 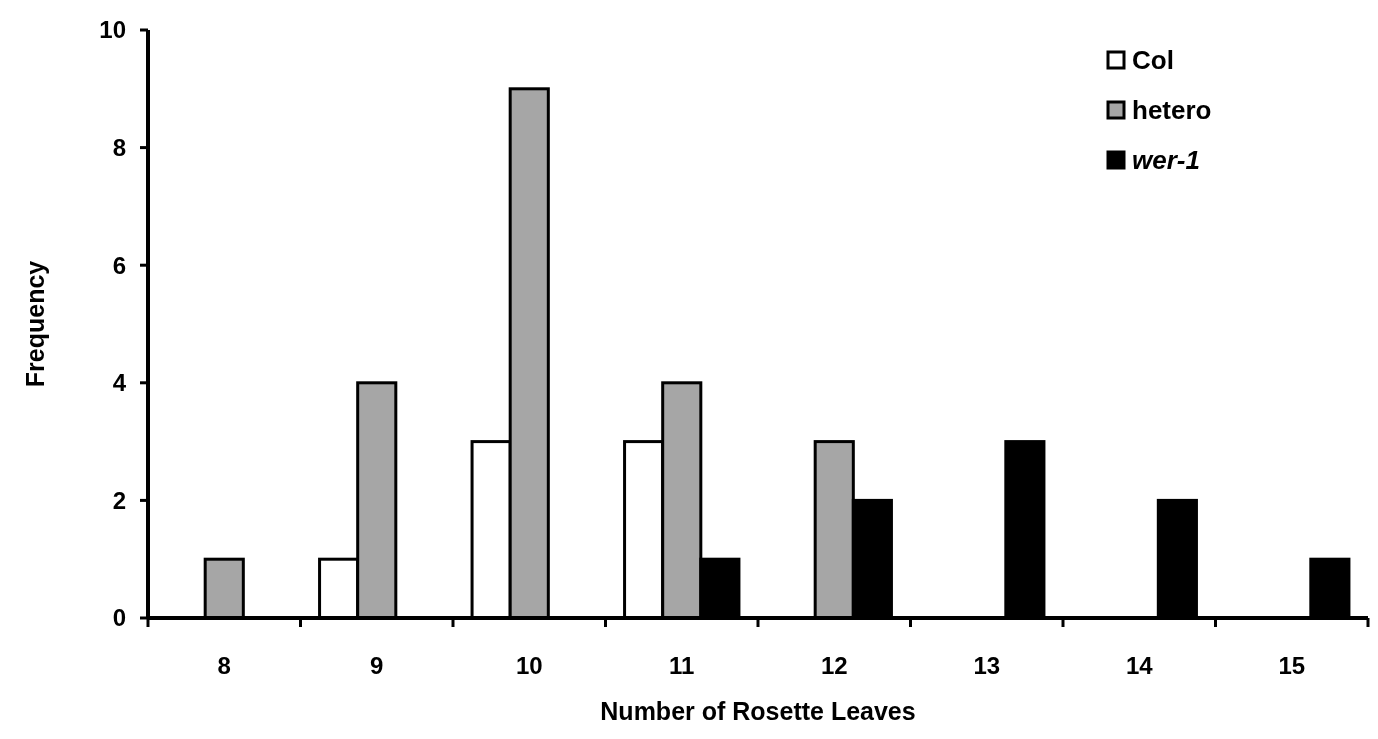 I want to click on y-axis-title: Frequency, so click(x=35, y=324).